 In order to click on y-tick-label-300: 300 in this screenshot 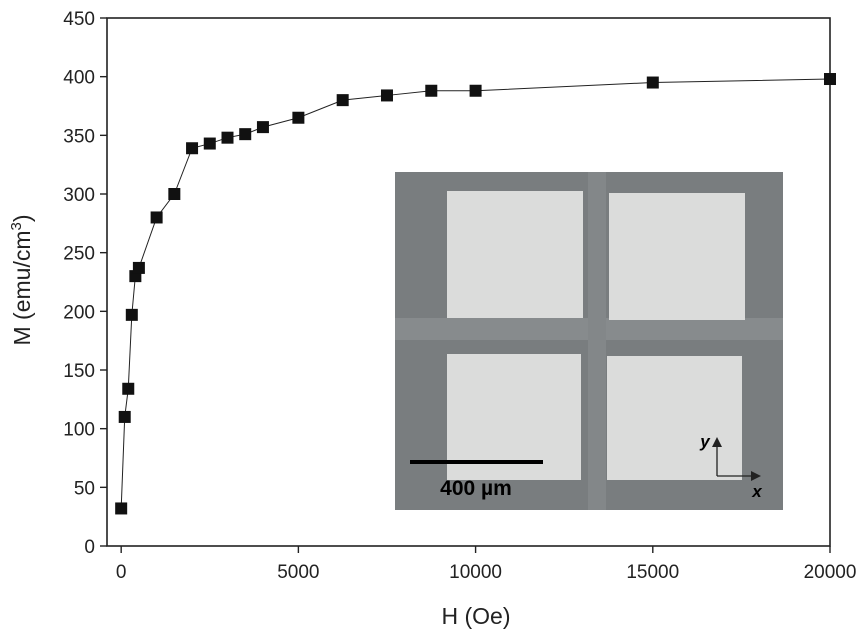, I will do `click(79, 195)`.